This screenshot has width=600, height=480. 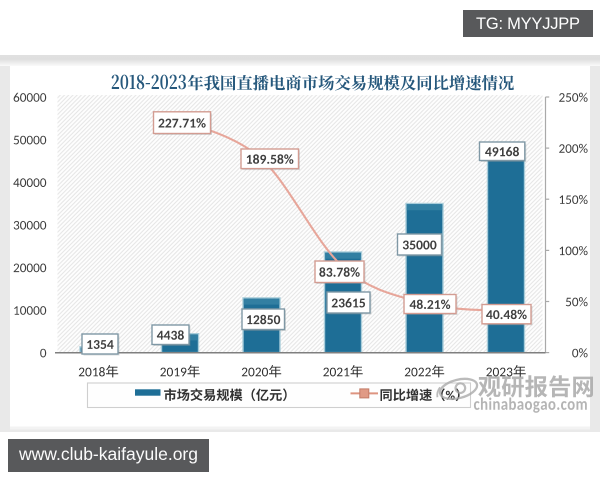 What do you see at coordinates (528, 24) in the screenshot?
I see `svg-text: TG: MYYJJPP` at bounding box center [528, 24].